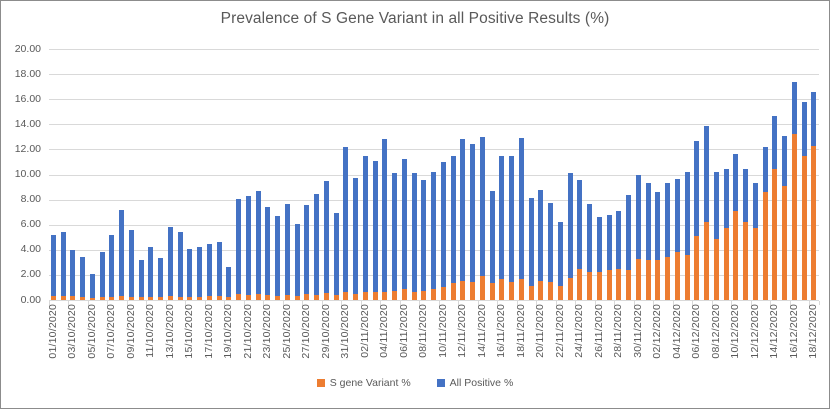 The height and width of the screenshot is (409, 830). Describe the element at coordinates (793, 331) in the screenshot. I see `x-axis-label: 16/12/2020` at that location.